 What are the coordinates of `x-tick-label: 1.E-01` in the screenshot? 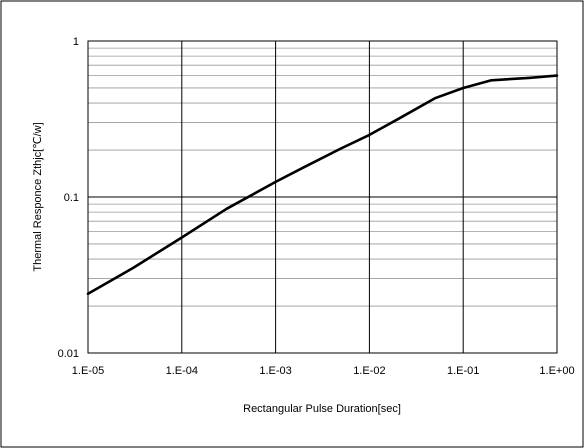 It's located at (463, 371).